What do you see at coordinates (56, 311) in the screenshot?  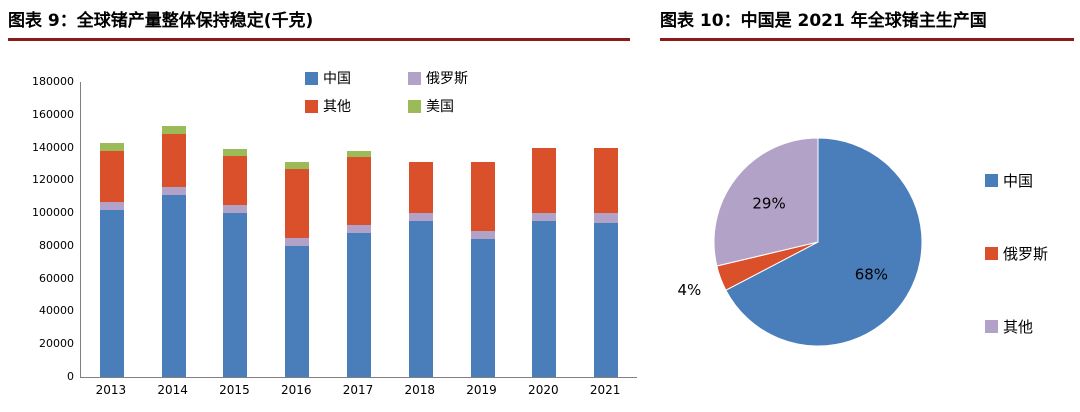 I see `y-tick-label: 40000` at bounding box center [56, 311].